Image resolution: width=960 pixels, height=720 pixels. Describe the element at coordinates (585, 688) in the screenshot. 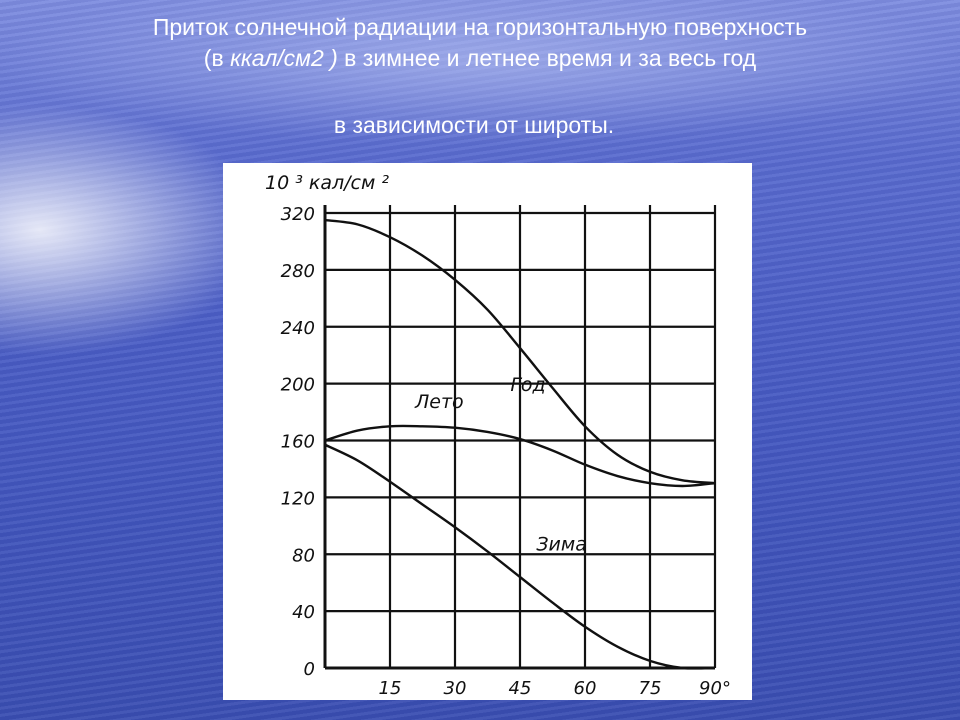

I see `x-tick-label: 60` at that location.